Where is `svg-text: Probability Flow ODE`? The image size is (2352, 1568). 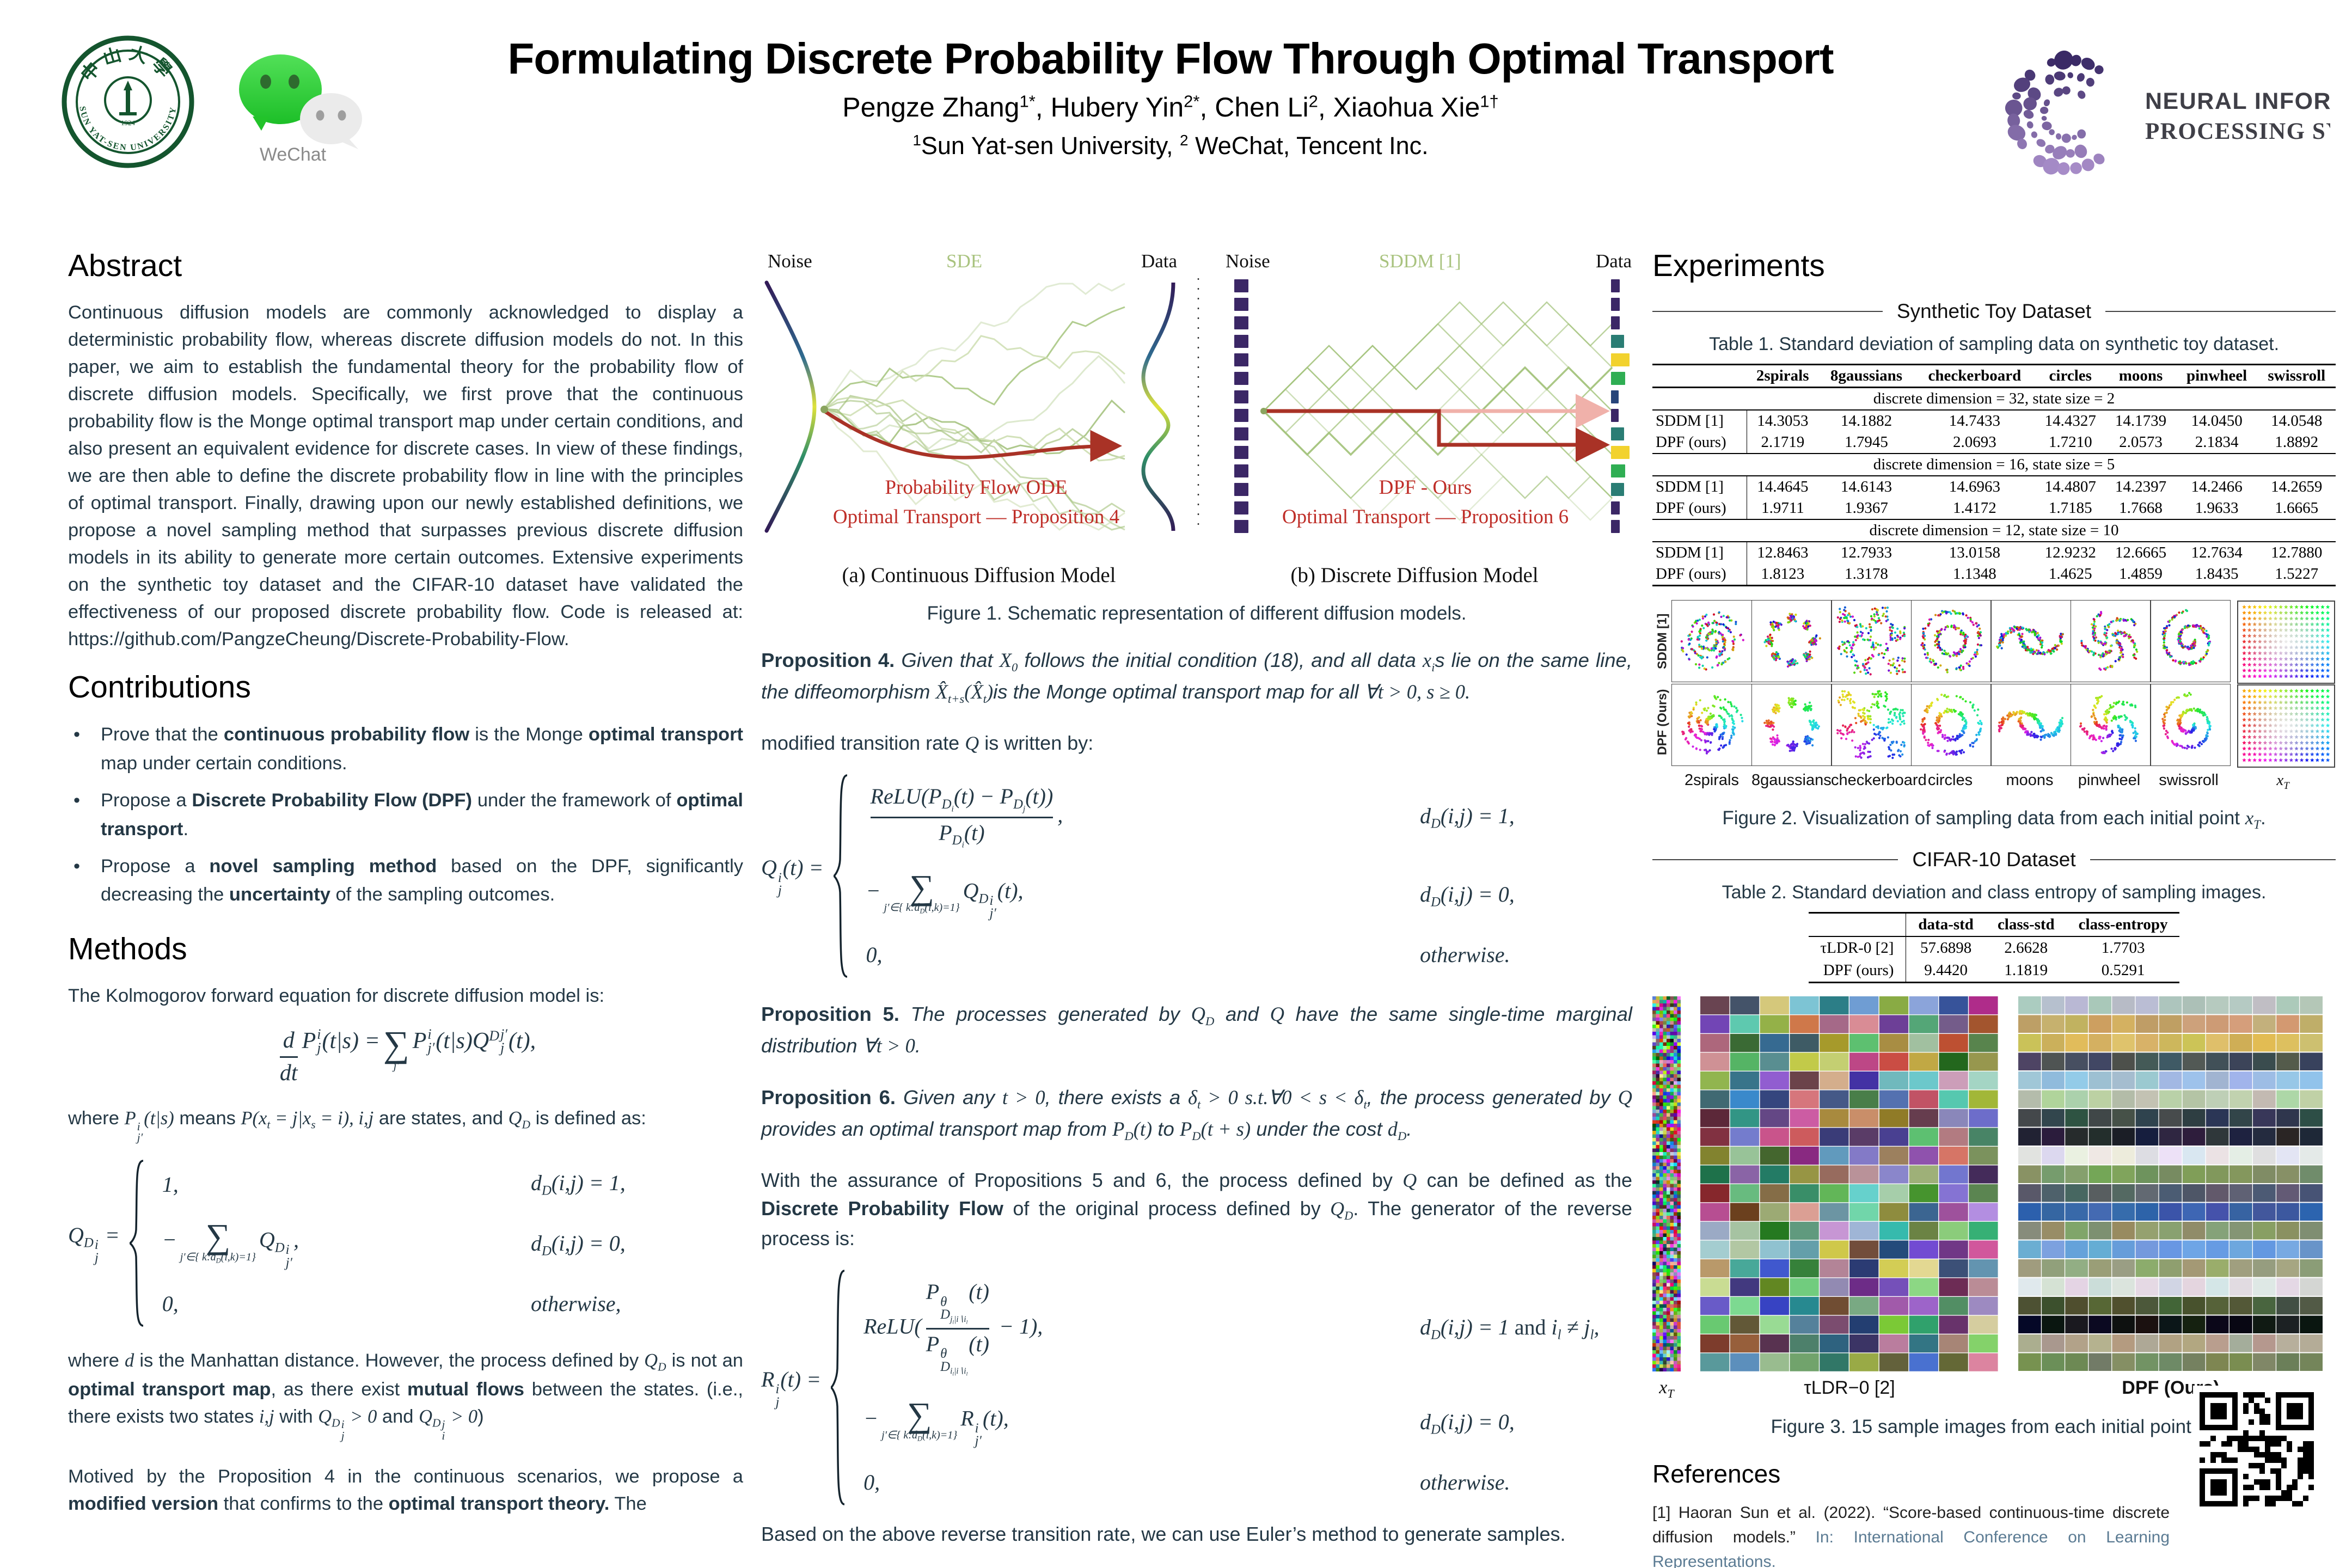
svg-text: Probability Flow ODE is located at coordinates (976, 487).